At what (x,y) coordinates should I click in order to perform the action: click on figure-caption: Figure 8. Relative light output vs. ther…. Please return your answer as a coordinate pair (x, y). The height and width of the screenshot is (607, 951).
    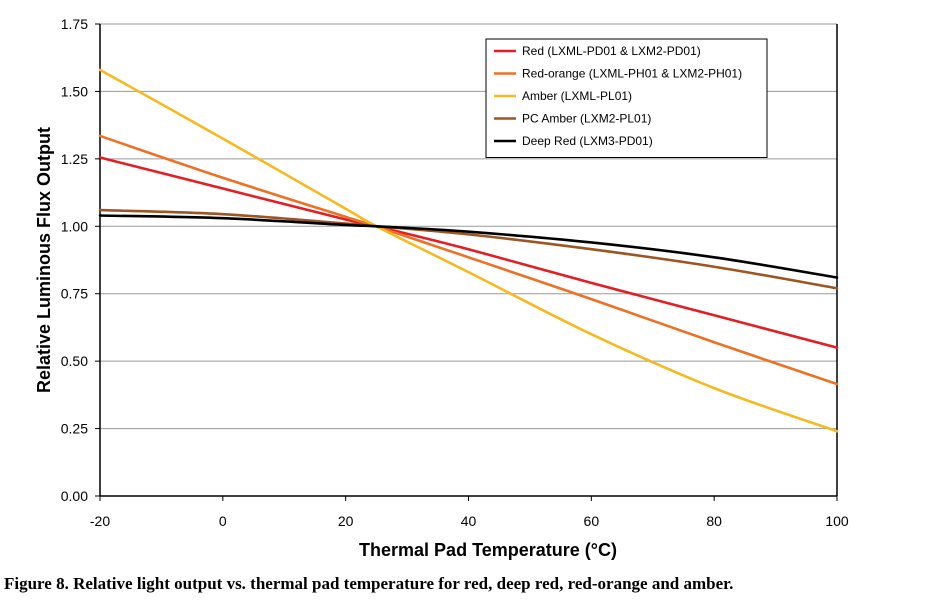
    Looking at the image, I should click on (369, 583).